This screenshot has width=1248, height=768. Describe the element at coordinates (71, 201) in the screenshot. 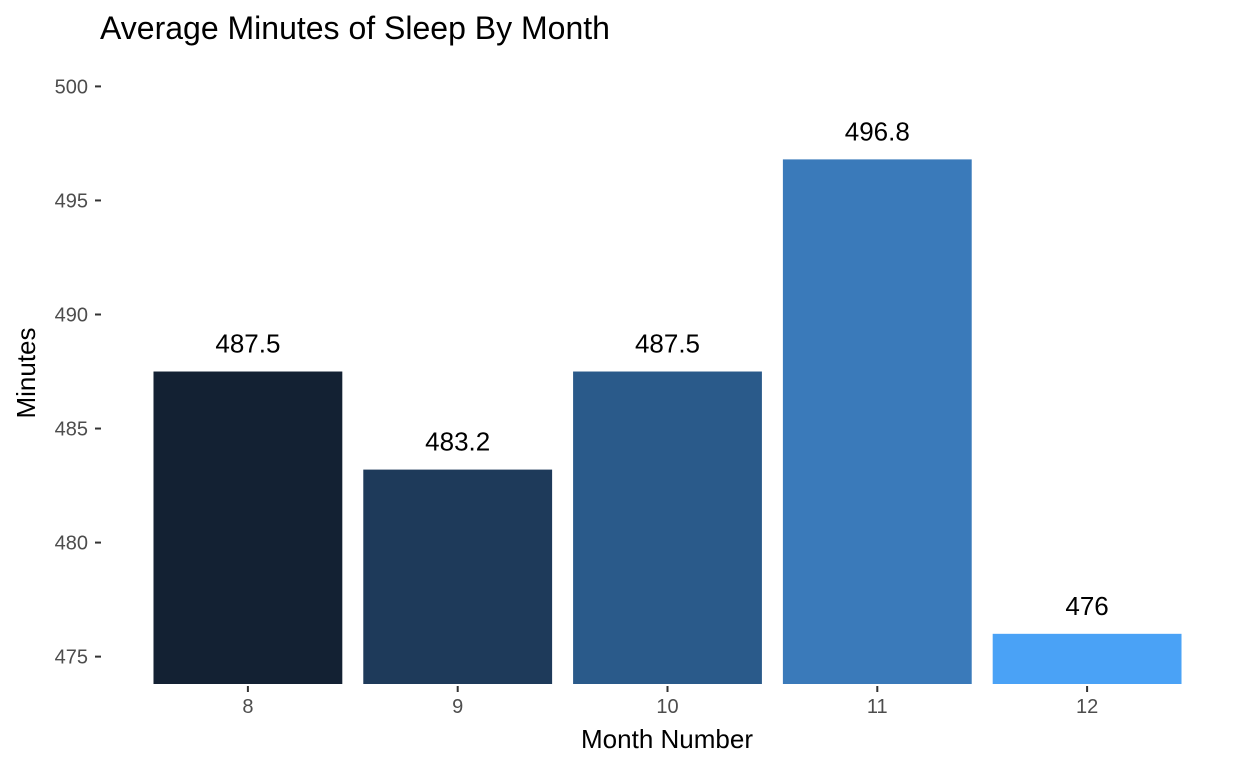

I see `y-tick-label: 495` at that location.